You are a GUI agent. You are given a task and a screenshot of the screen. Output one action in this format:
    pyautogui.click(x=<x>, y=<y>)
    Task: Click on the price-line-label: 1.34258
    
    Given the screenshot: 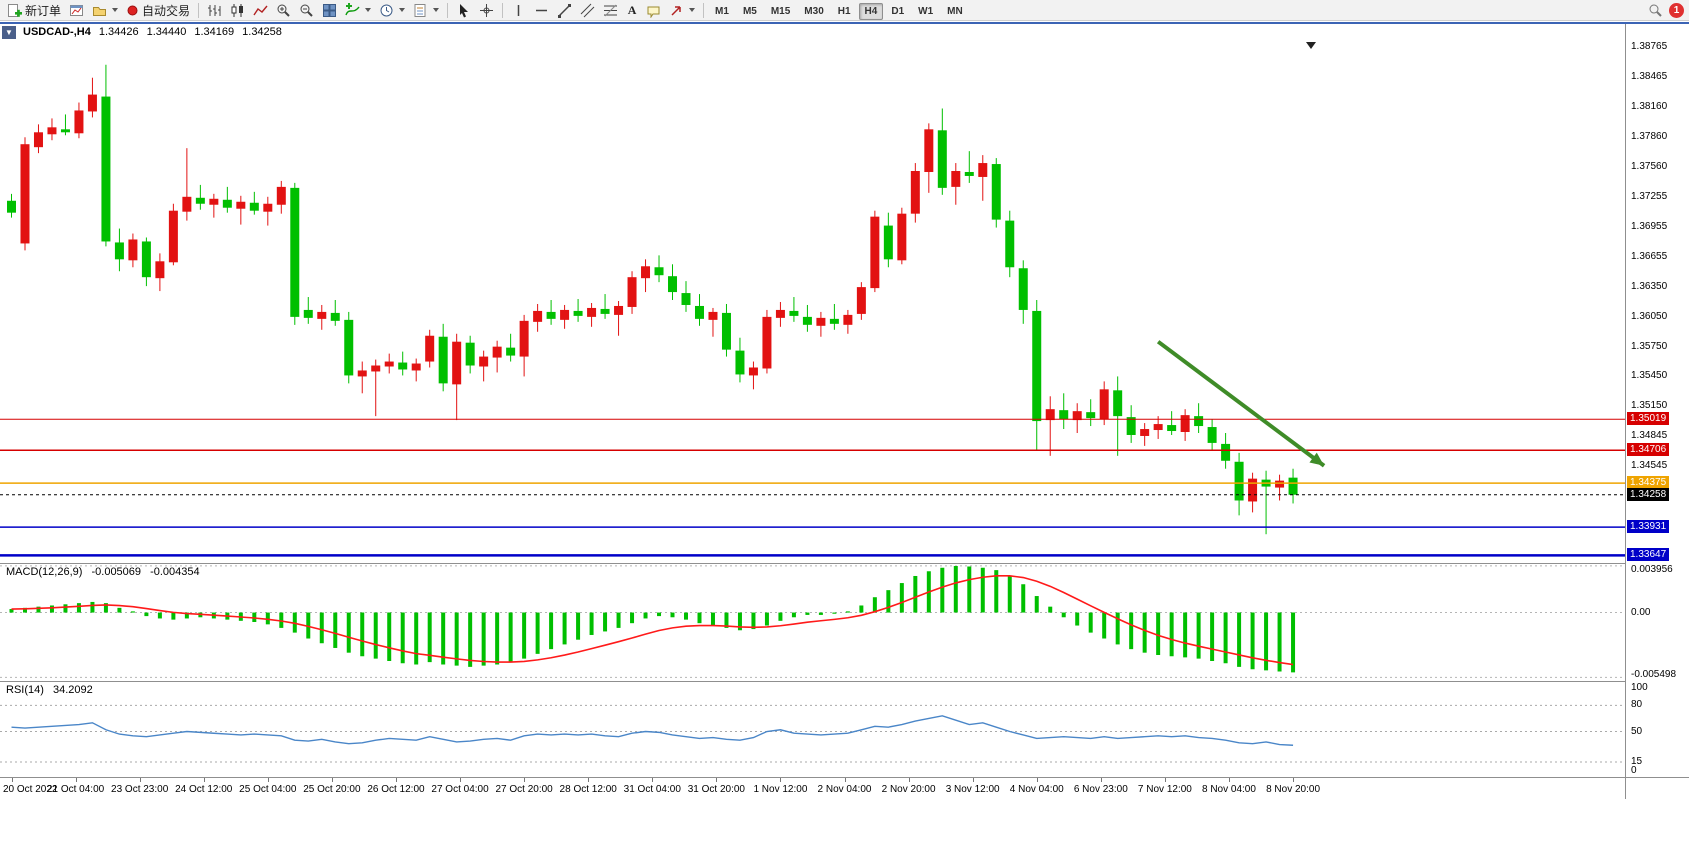 What is the action you would take?
    pyautogui.click(x=1648, y=494)
    